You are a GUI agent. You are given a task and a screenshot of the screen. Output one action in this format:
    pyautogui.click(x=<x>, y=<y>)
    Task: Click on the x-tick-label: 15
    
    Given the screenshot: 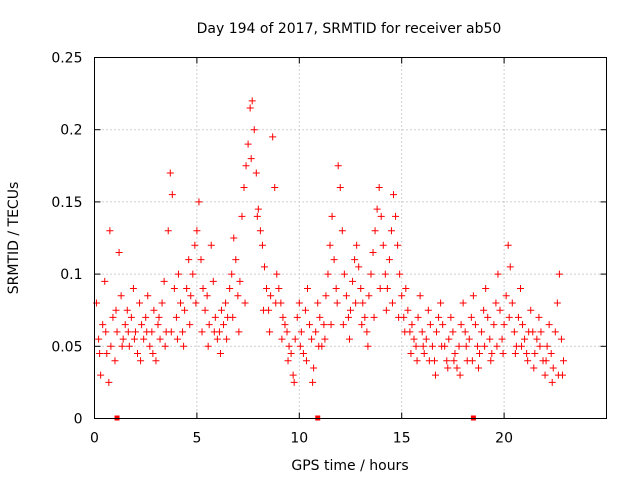 What is the action you would take?
    pyautogui.click(x=402, y=439)
    